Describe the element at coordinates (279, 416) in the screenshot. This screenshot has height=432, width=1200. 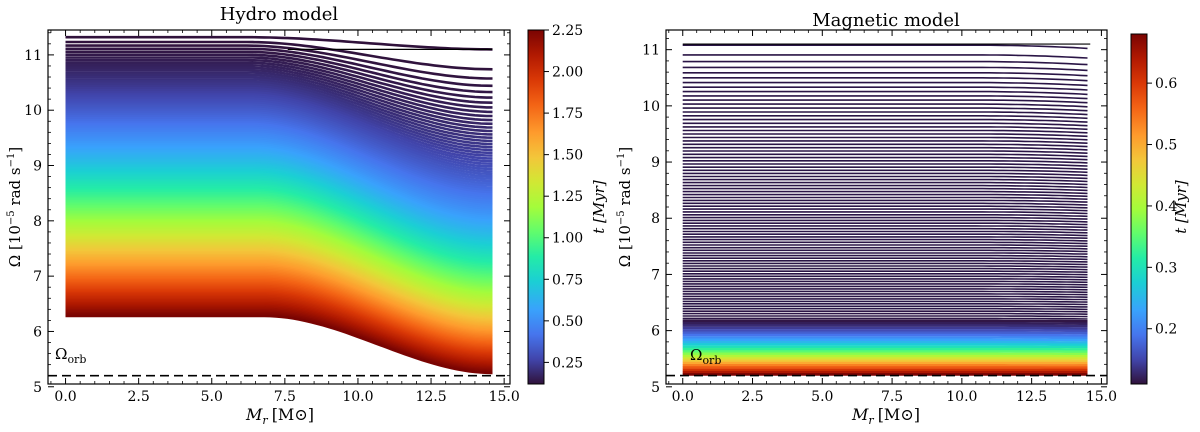
I see `hydro-x-axis-label: Mr [M⊙]` at that location.